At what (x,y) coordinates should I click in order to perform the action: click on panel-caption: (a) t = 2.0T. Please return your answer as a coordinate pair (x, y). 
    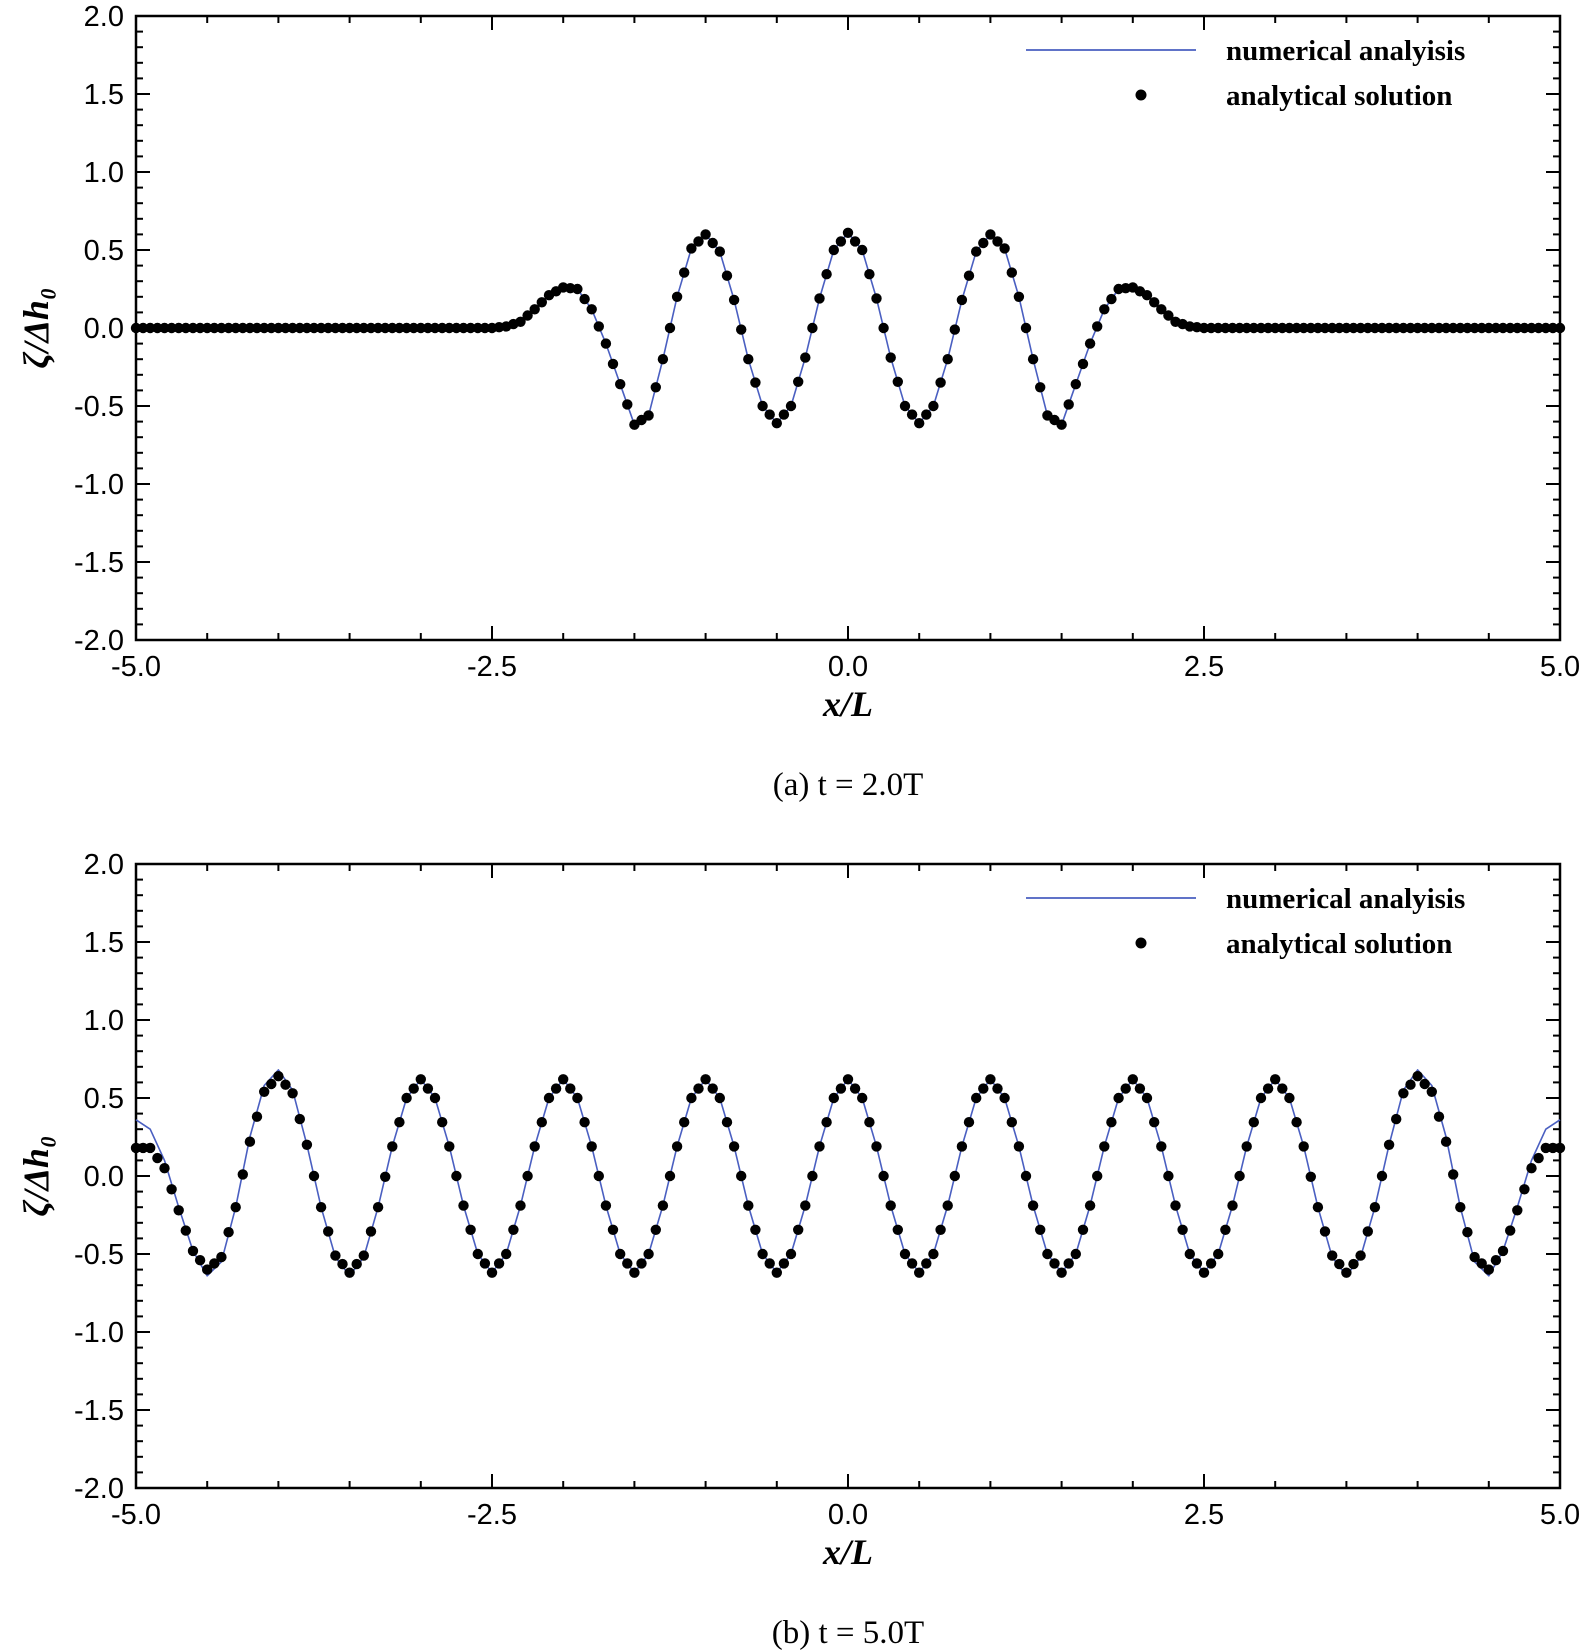
    Looking at the image, I should click on (848, 785).